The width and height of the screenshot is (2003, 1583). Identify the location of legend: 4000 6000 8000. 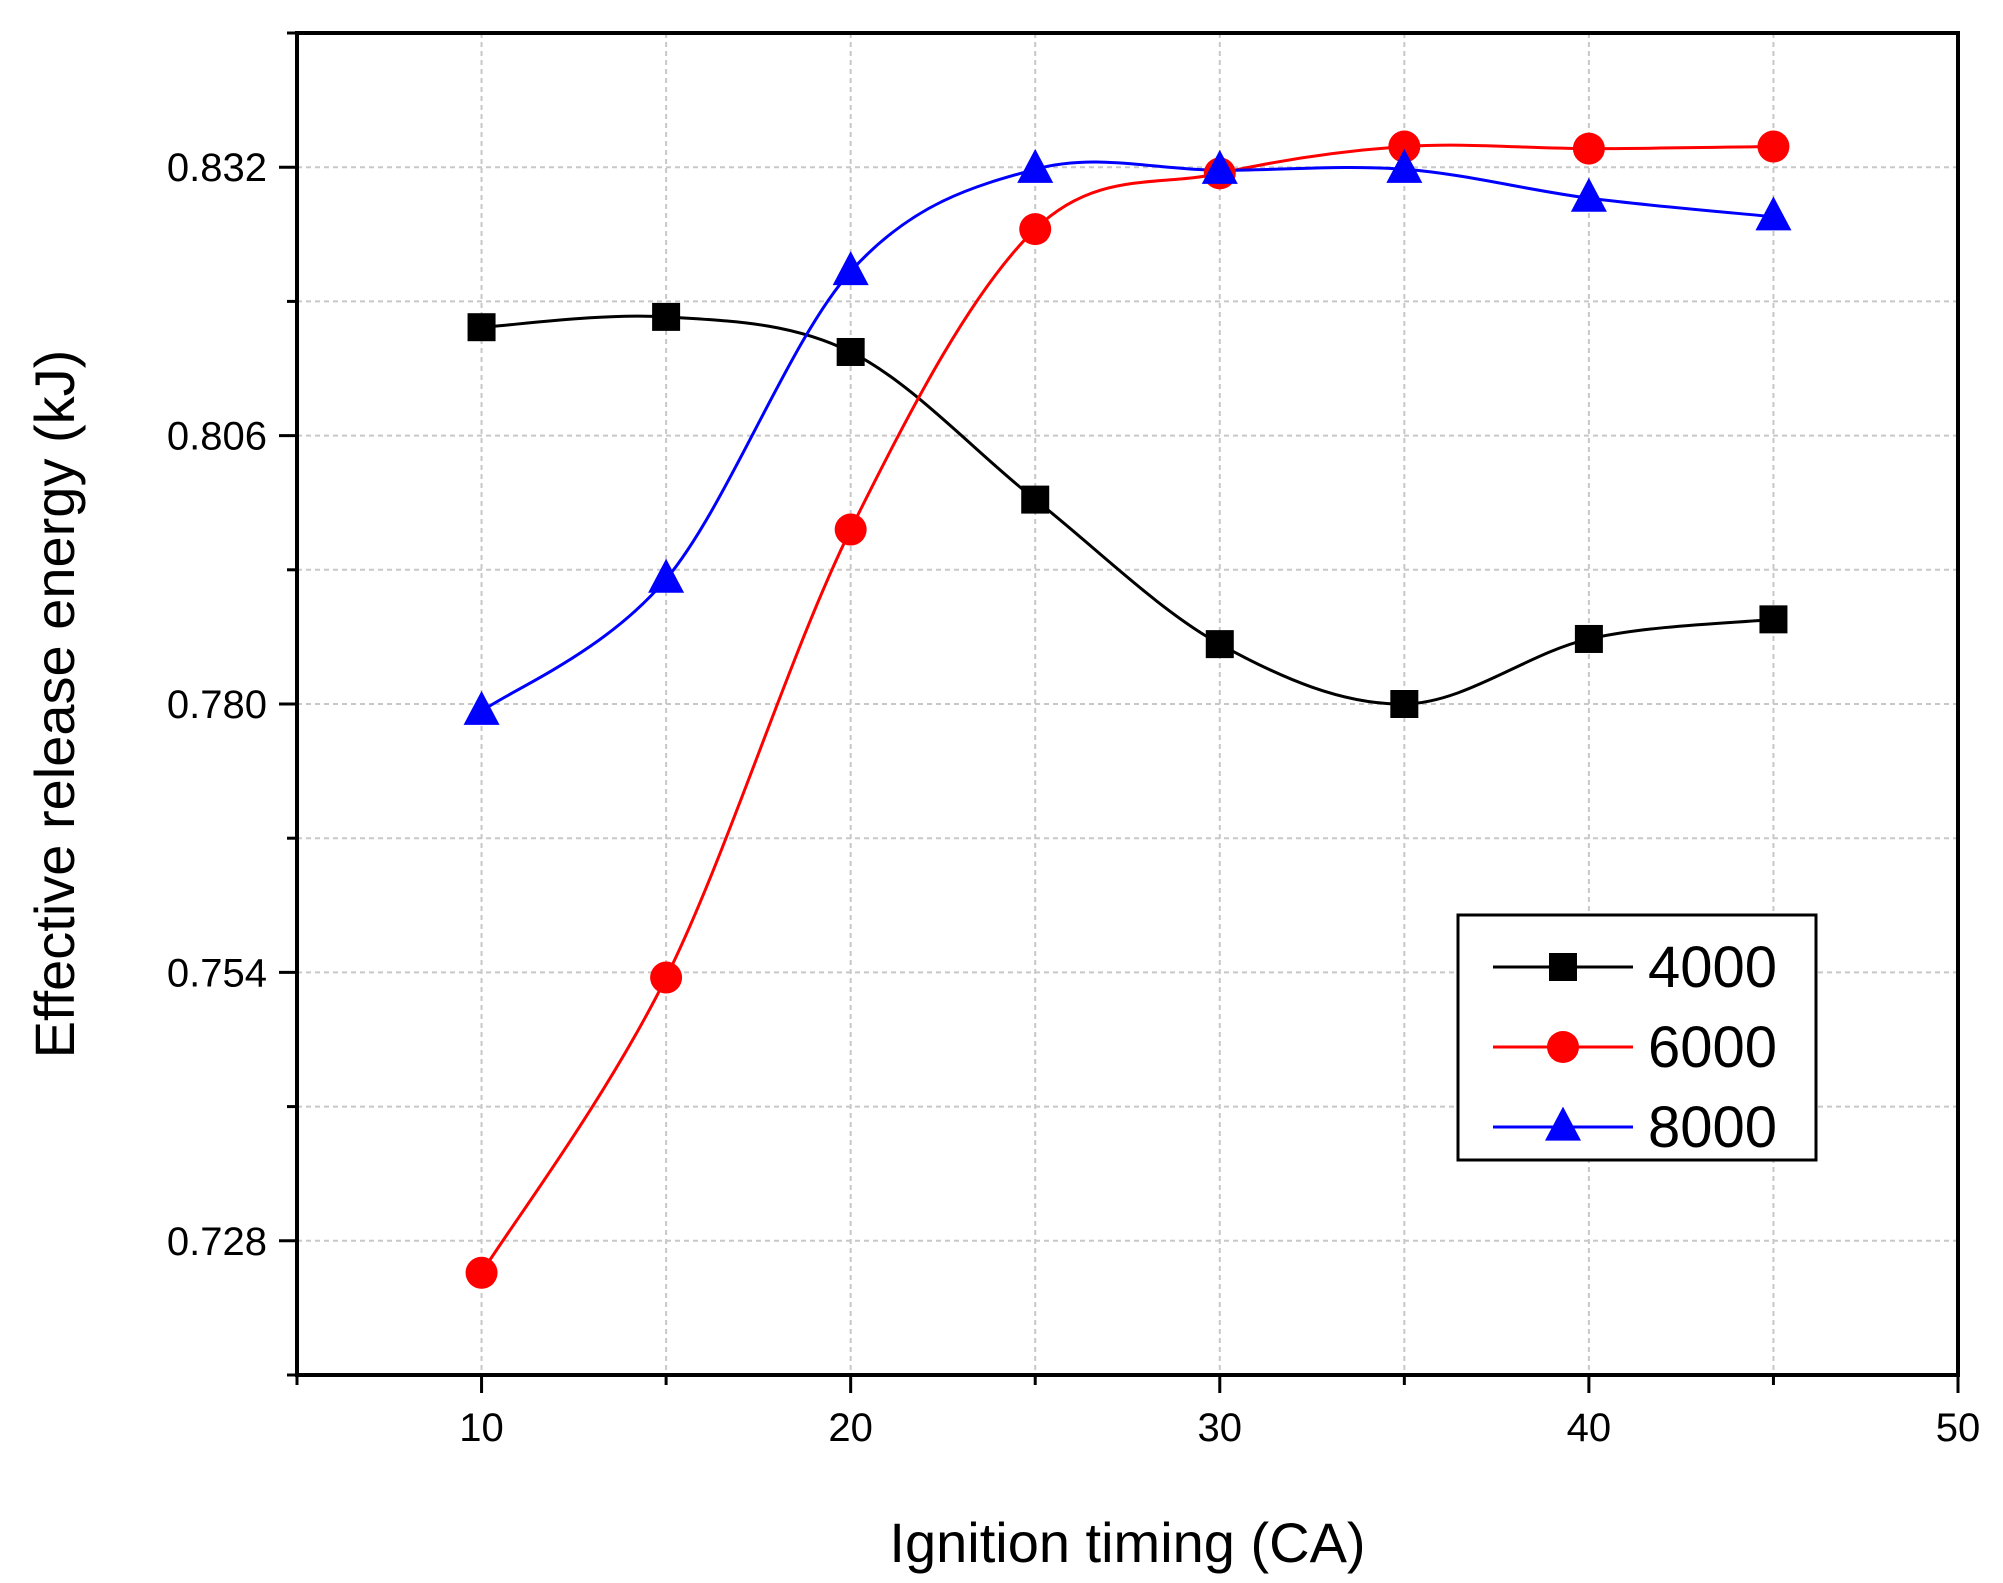
(1637, 1037).